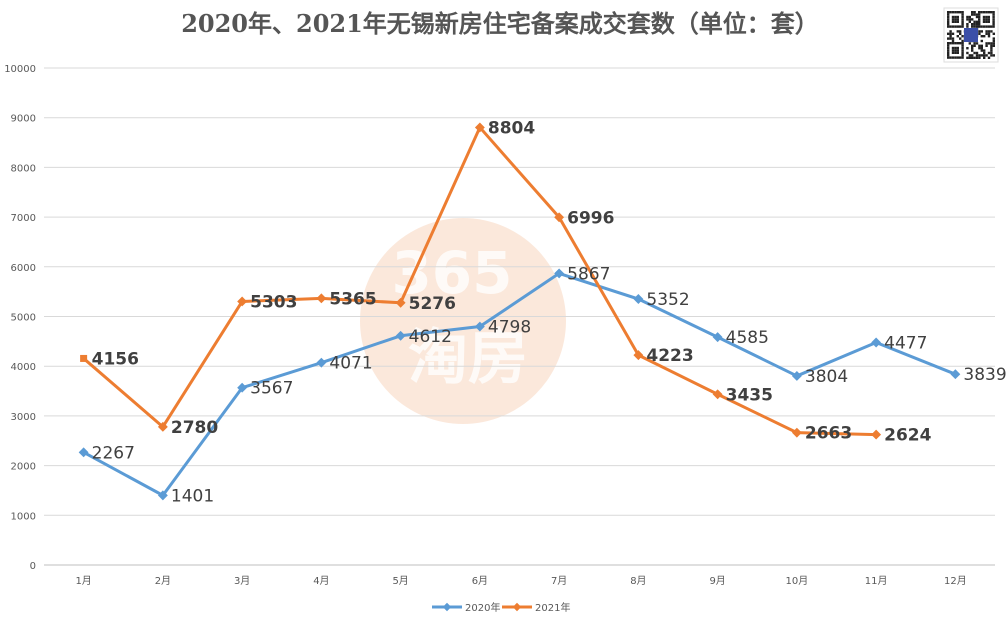 This screenshot has width=1008, height=628. Describe the element at coordinates (23, 268) in the screenshot. I see `y-tick-label: 6000` at that location.